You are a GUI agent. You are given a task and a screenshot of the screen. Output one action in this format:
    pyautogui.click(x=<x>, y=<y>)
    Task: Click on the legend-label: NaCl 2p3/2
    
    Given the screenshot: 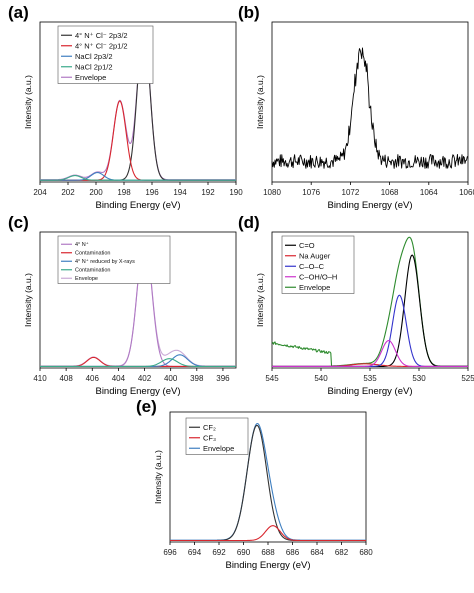 What is the action you would take?
    pyautogui.click(x=94, y=56)
    